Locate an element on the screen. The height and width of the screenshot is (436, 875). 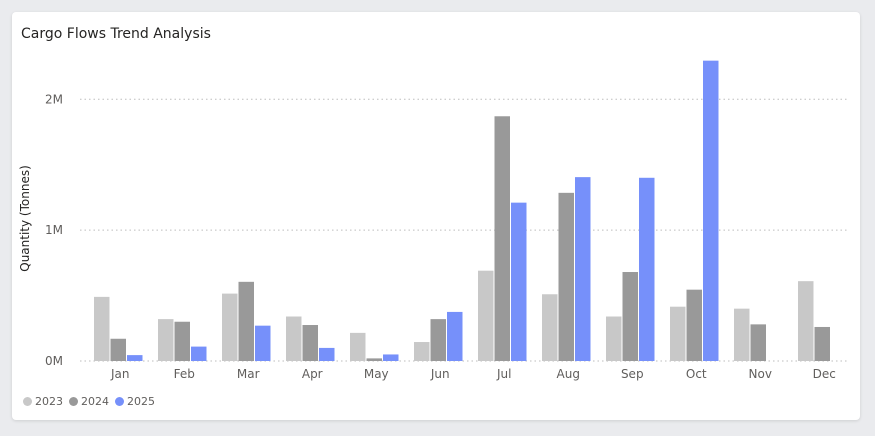
bar-2024-may is located at coordinates (374, 359).